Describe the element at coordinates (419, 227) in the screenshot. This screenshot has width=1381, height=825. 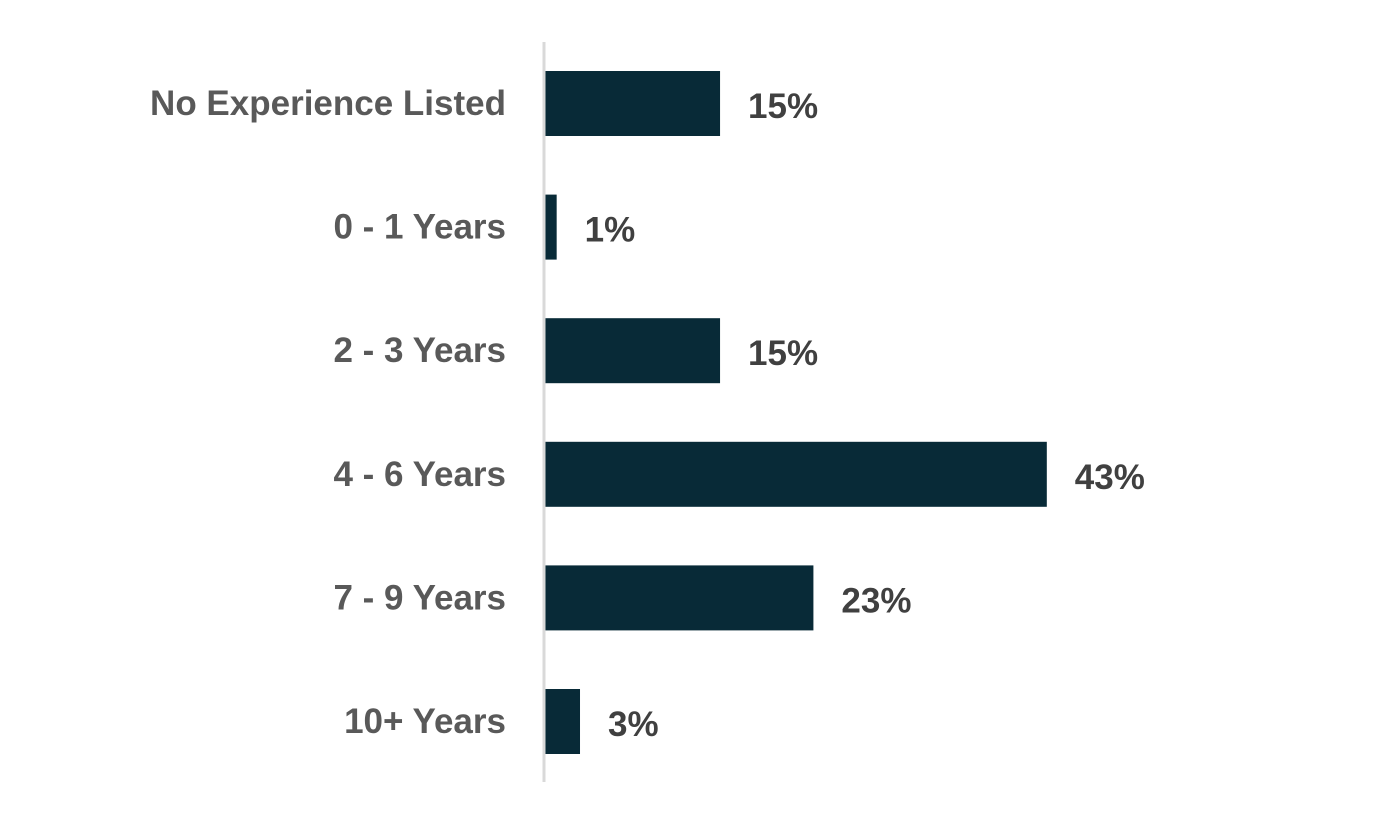
I see `category-label: 0 - 1 Years` at that location.